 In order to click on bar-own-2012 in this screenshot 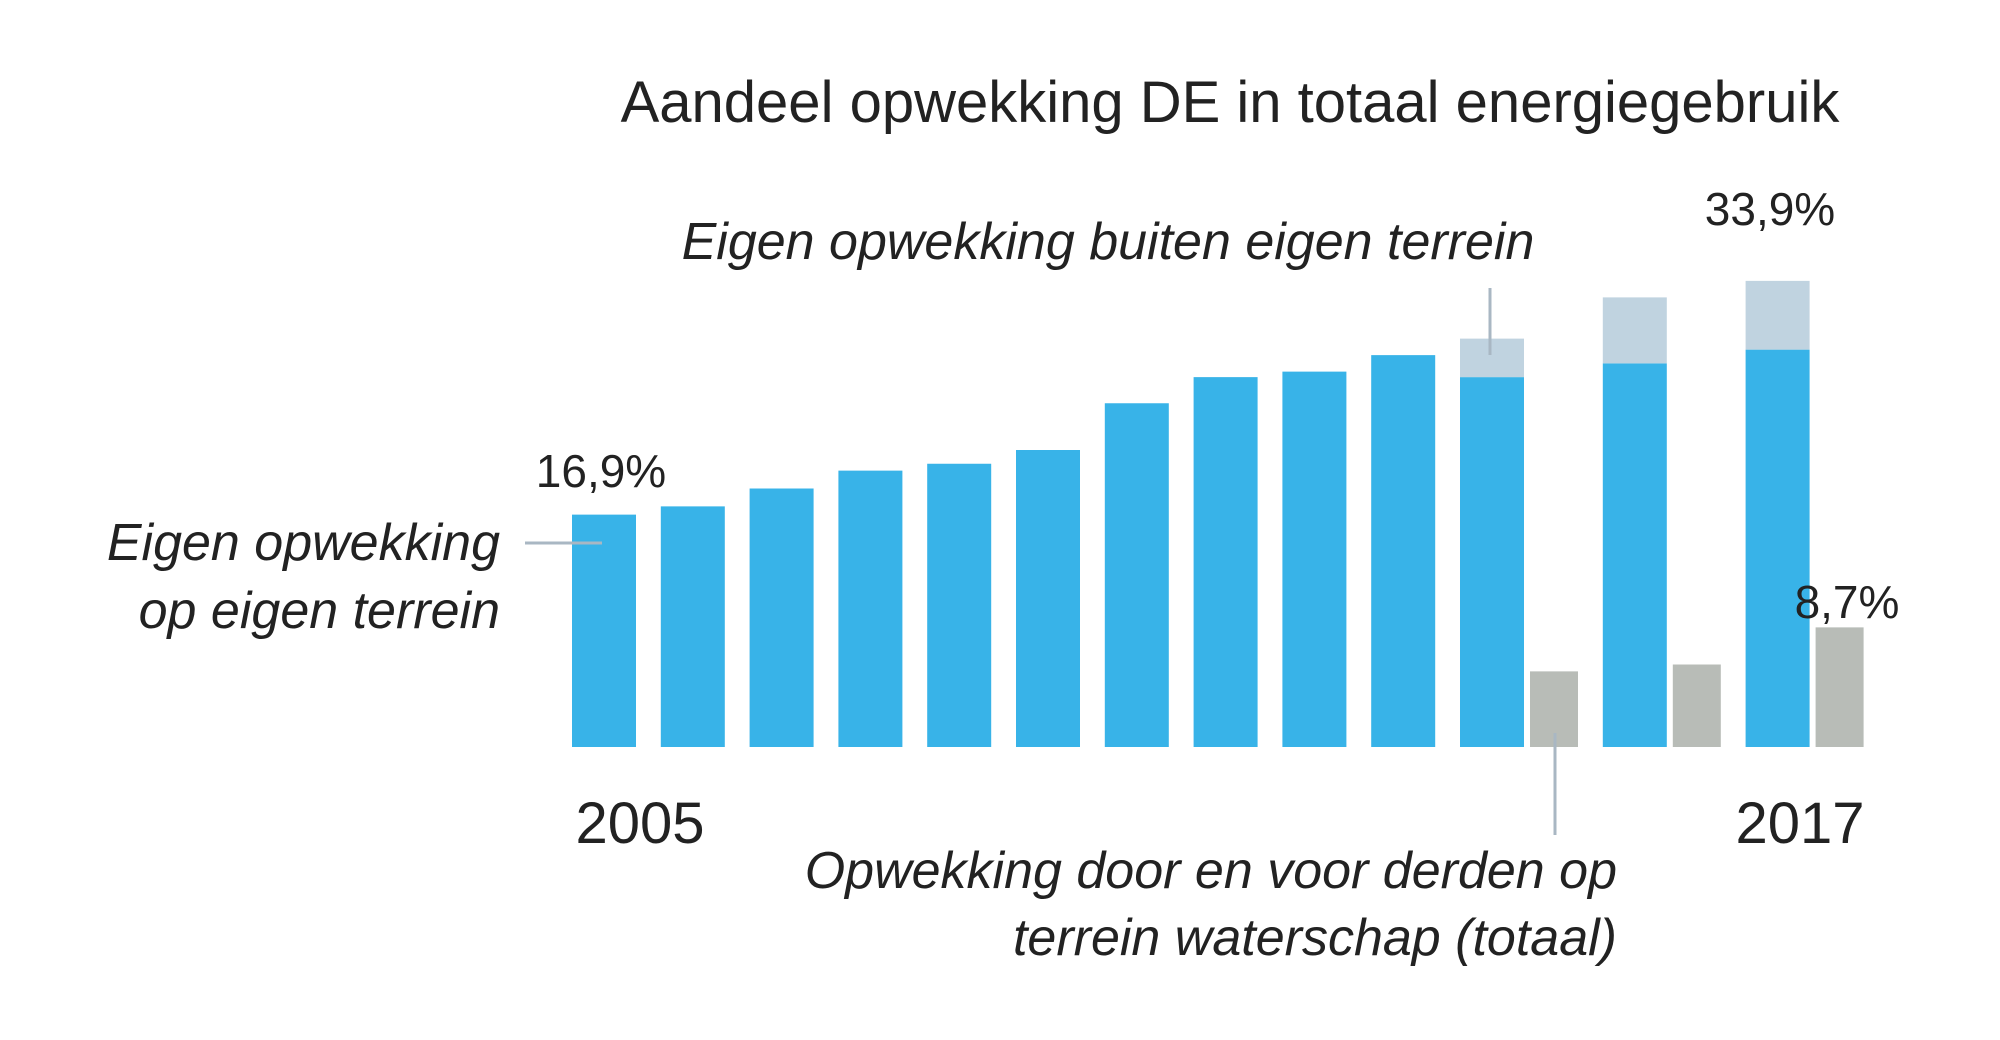, I will do `click(1225, 562)`.